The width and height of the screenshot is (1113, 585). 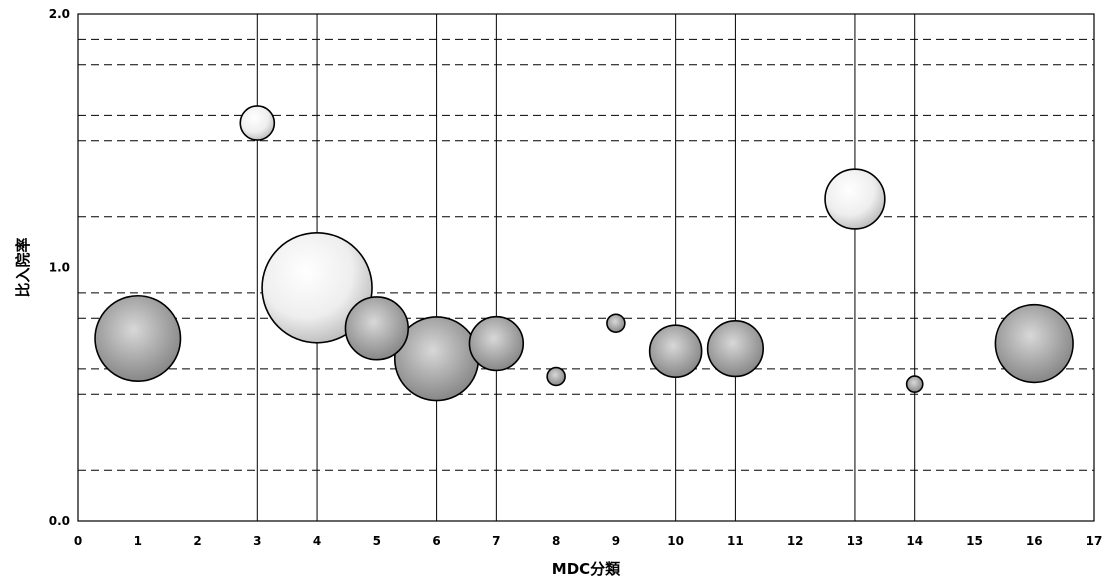 What do you see at coordinates (197, 541) in the screenshot?
I see `x-tick-label: 2` at bounding box center [197, 541].